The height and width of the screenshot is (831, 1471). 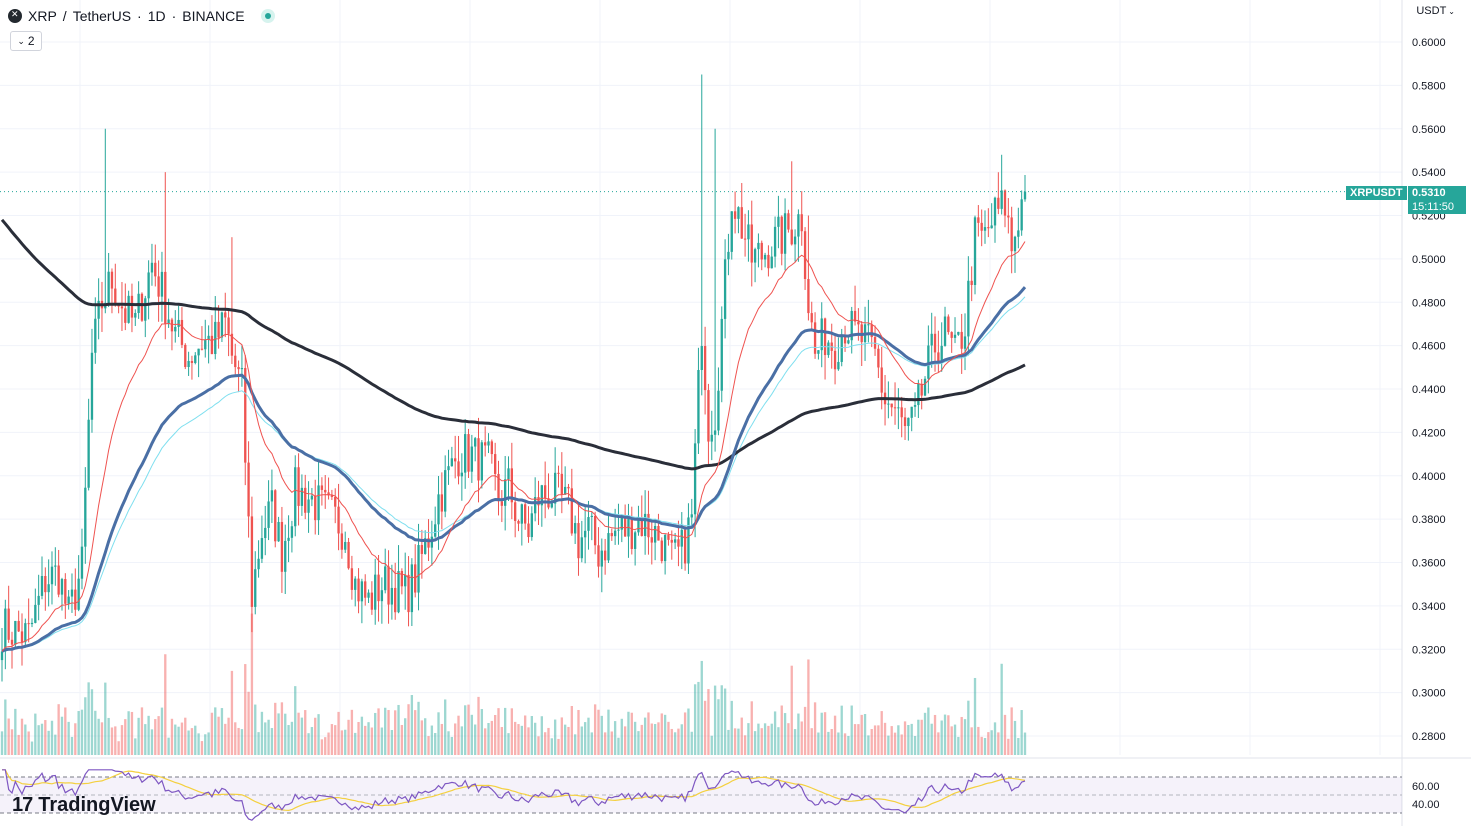 What do you see at coordinates (1429, 694) in the screenshot?
I see `price-axis-tick: 0.3000` at bounding box center [1429, 694].